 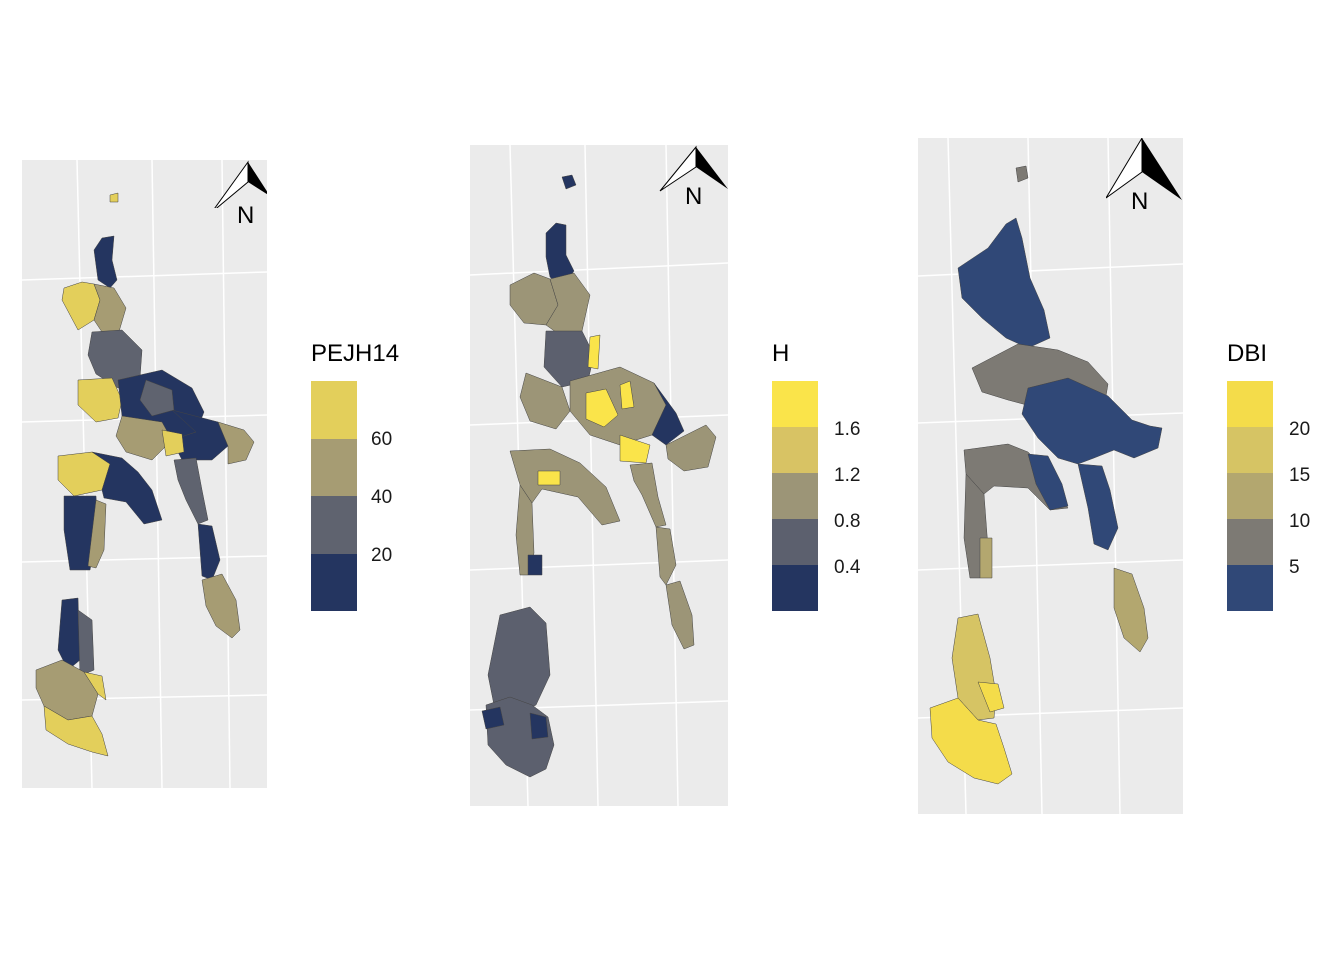 What do you see at coordinates (355, 353) in the screenshot?
I see `legend-title: PEJH14` at bounding box center [355, 353].